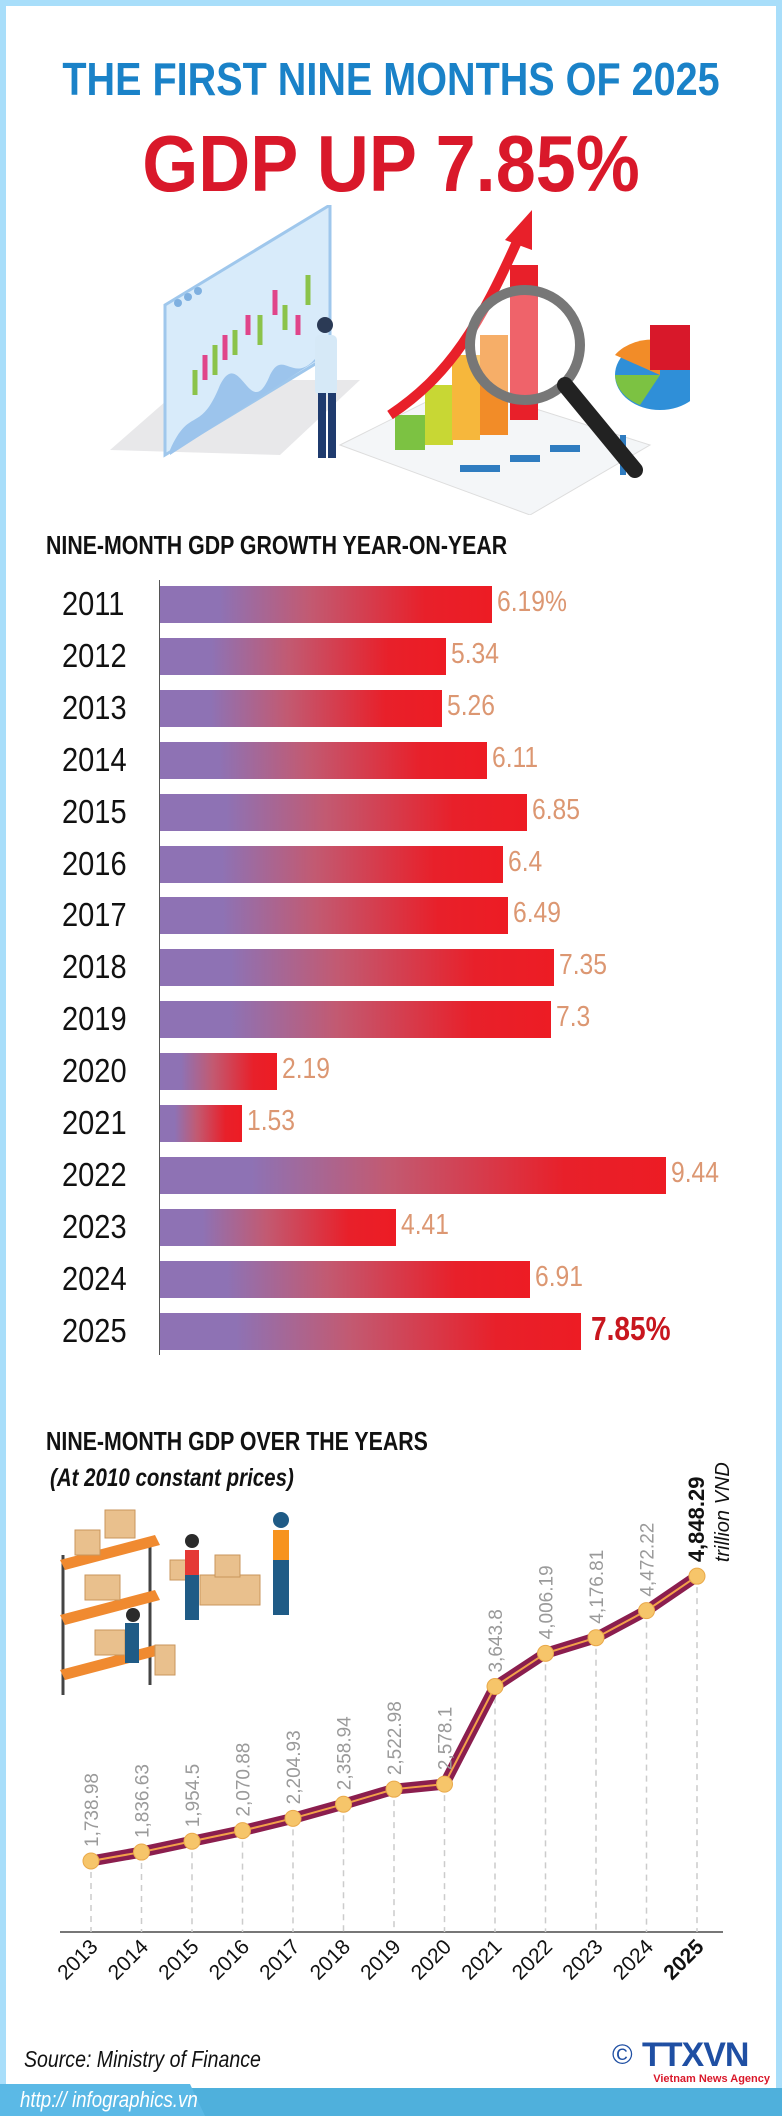 The image size is (782, 2116). I want to click on x-tick-label: 2024, so click(634, 1960).